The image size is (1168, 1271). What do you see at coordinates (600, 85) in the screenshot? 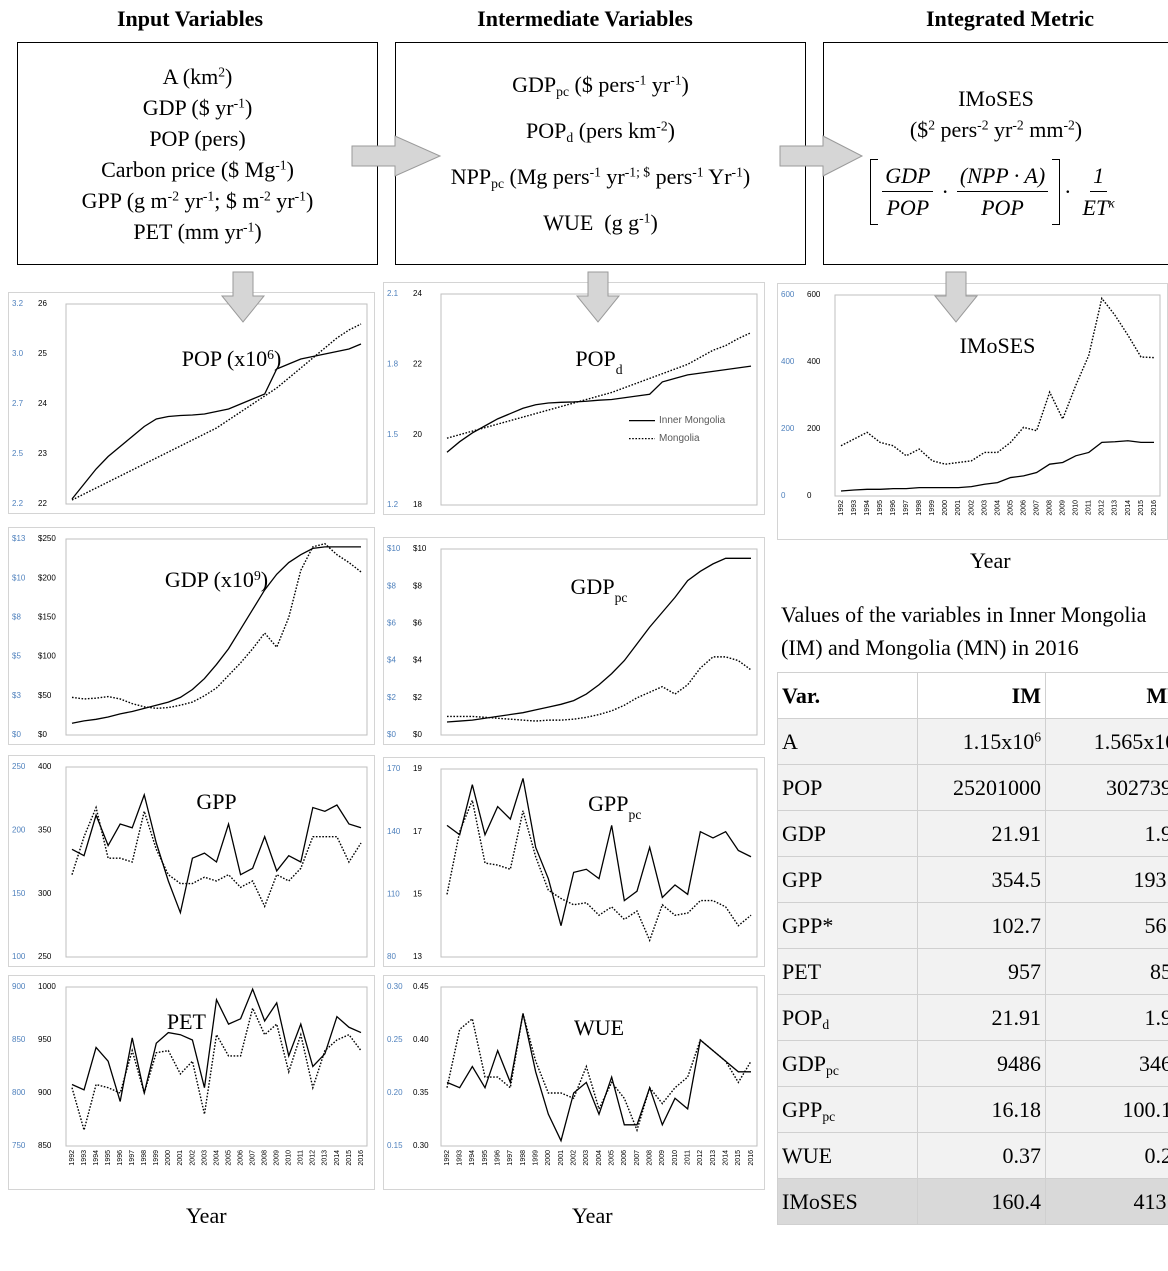
I see `box-line: GDPpc ($ pers-1 yr-1)` at bounding box center [600, 85].